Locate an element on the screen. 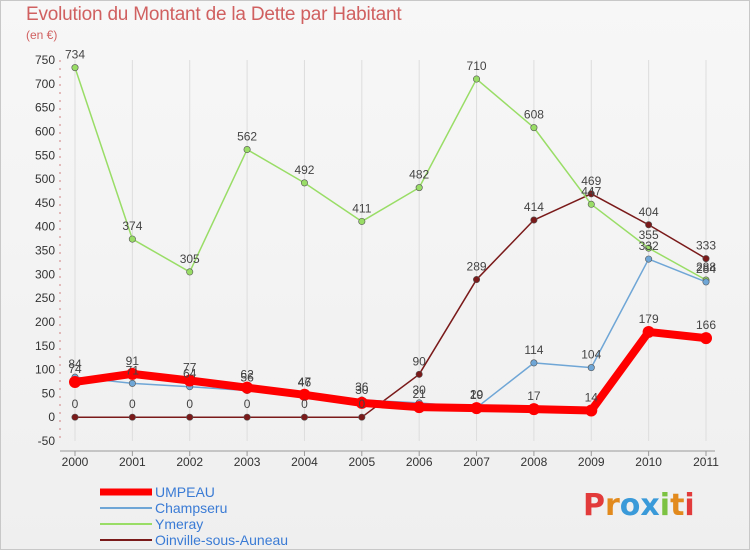 The height and width of the screenshot is (550, 750). x-tick-label: 2004 is located at coordinates (304, 462).